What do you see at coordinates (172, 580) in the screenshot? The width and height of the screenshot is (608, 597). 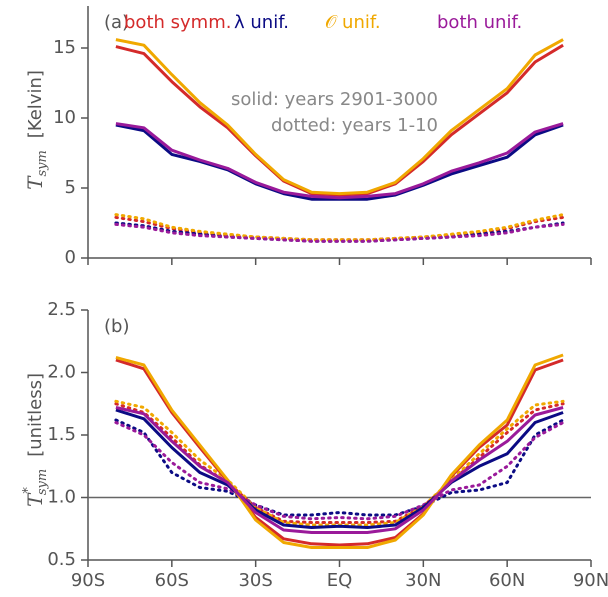 I see `x-tick-label: 60S` at bounding box center [172, 580].